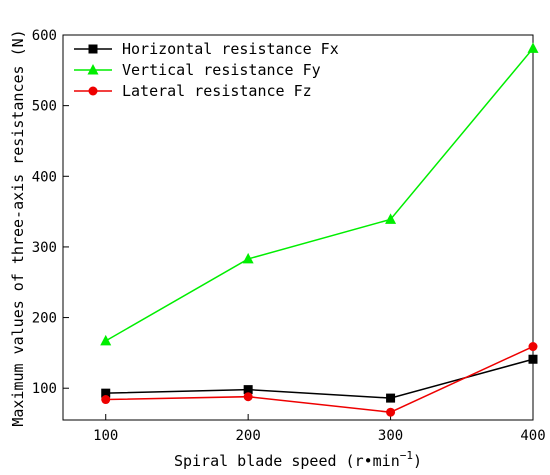 The image size is (550, 475). What do you see at coordinates (298, 459) in the screenshot?
I see `x-axis-title: Spiral blade speed (r•min−1)` at bounding box center [298, 459].